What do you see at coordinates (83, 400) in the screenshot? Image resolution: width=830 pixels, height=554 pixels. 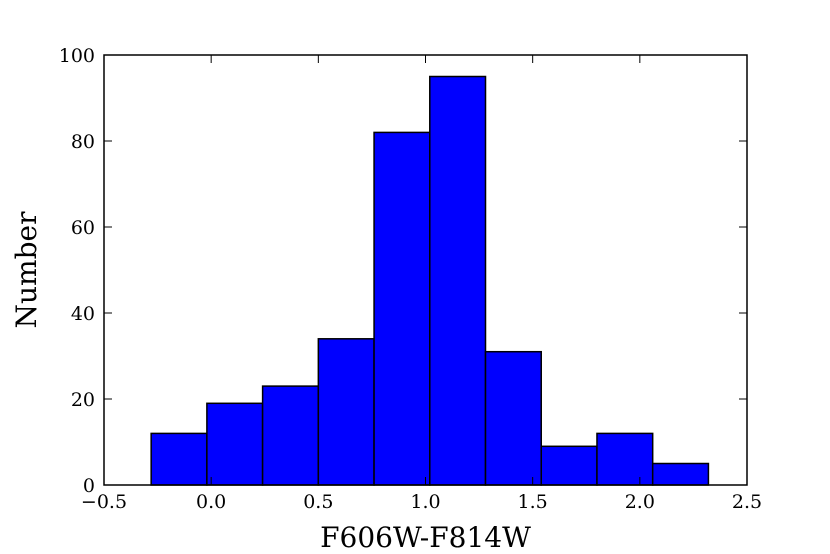 I see `y-tick-label: 20` at bounding box center [83, 400].